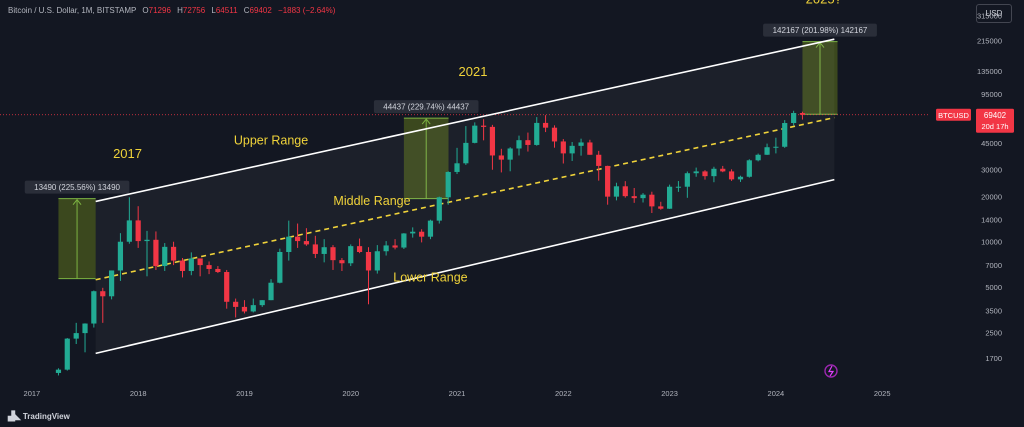 The image size is (1024, 427). Describe the element at coordinates (824, 3) in the screenshot. I see `annotation-2: 2025?` at that location.